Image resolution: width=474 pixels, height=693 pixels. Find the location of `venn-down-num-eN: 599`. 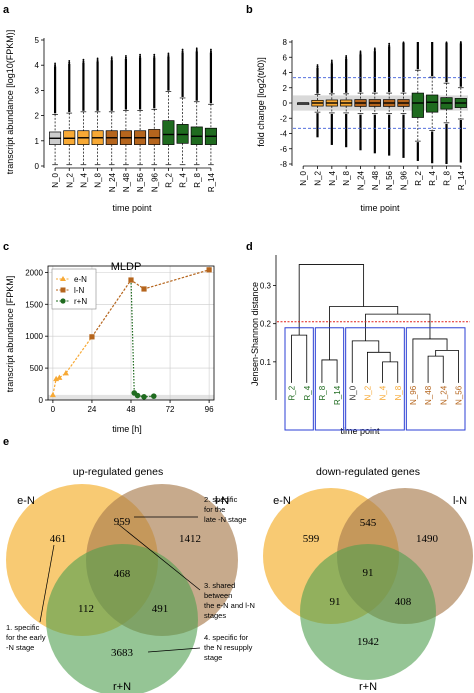

venn-down-num-eN: 599 is located at coordinates (311, 539).